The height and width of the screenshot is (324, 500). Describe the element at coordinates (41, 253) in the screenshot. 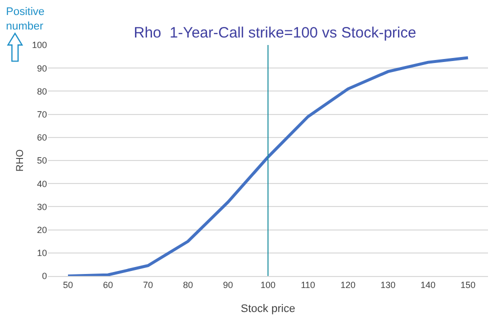

I see `y-tick-label: 10` at that location.